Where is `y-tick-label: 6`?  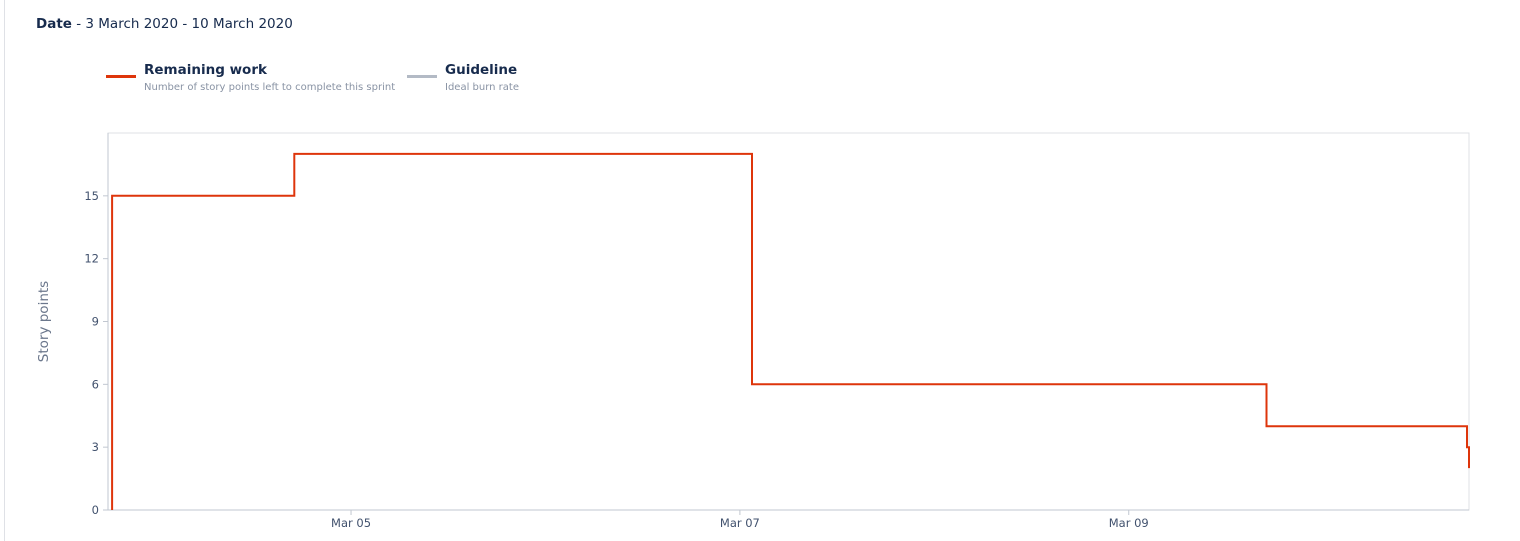
y-tick-label: 6 is located at coordinates (95, 384).